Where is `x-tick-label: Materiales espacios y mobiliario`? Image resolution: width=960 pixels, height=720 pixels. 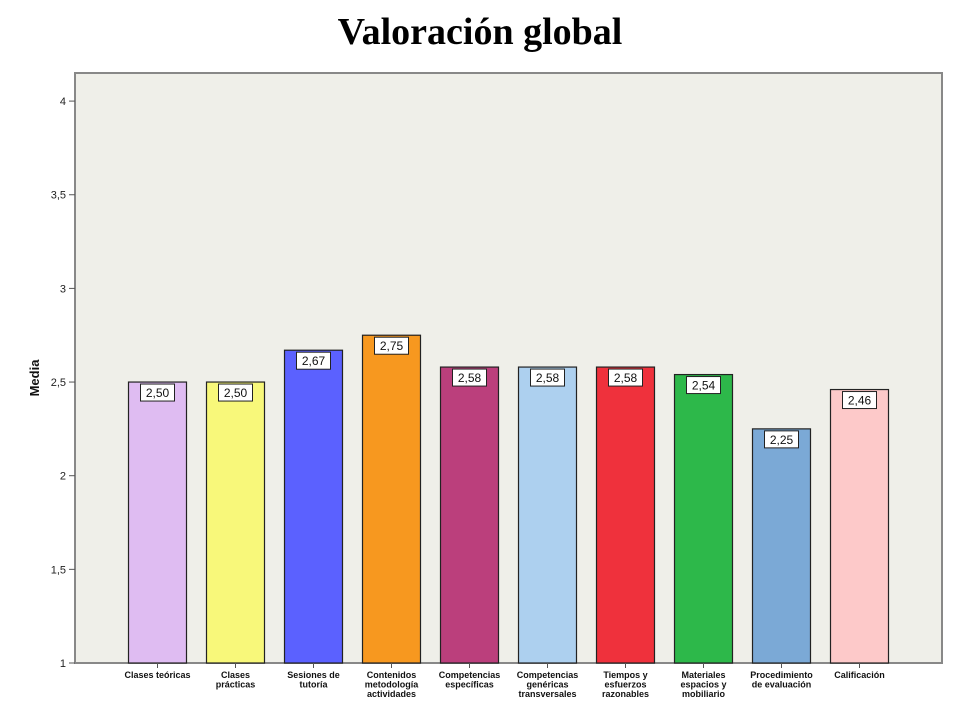
x-tick-label: Materiales espacios y mobiliario is located at coordinates (703, 684).